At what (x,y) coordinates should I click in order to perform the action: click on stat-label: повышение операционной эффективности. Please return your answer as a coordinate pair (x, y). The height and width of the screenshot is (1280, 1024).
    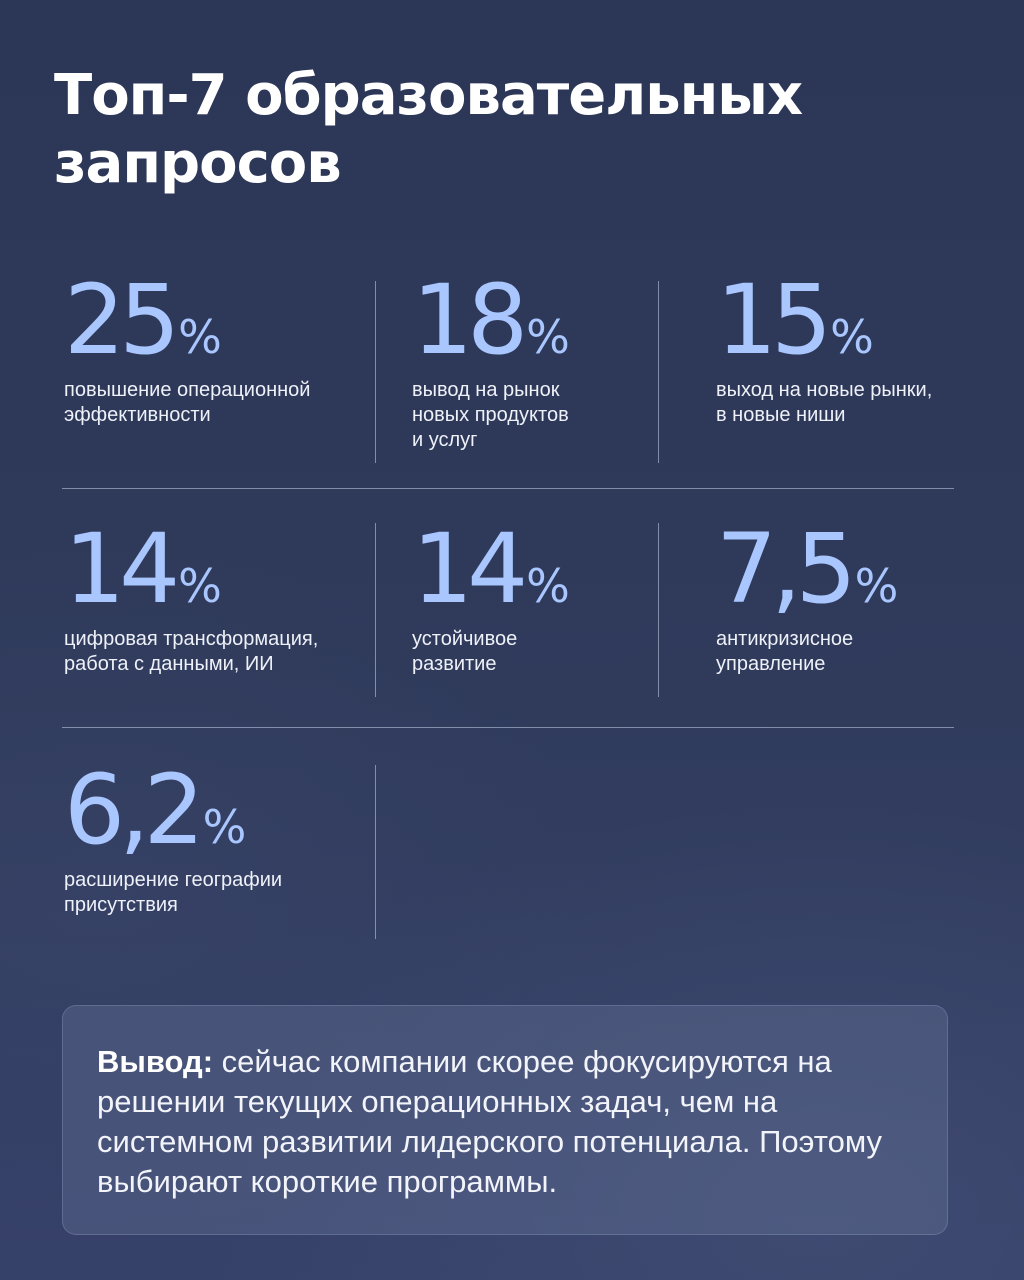
    Looking at the image, I should click on (187, 402).